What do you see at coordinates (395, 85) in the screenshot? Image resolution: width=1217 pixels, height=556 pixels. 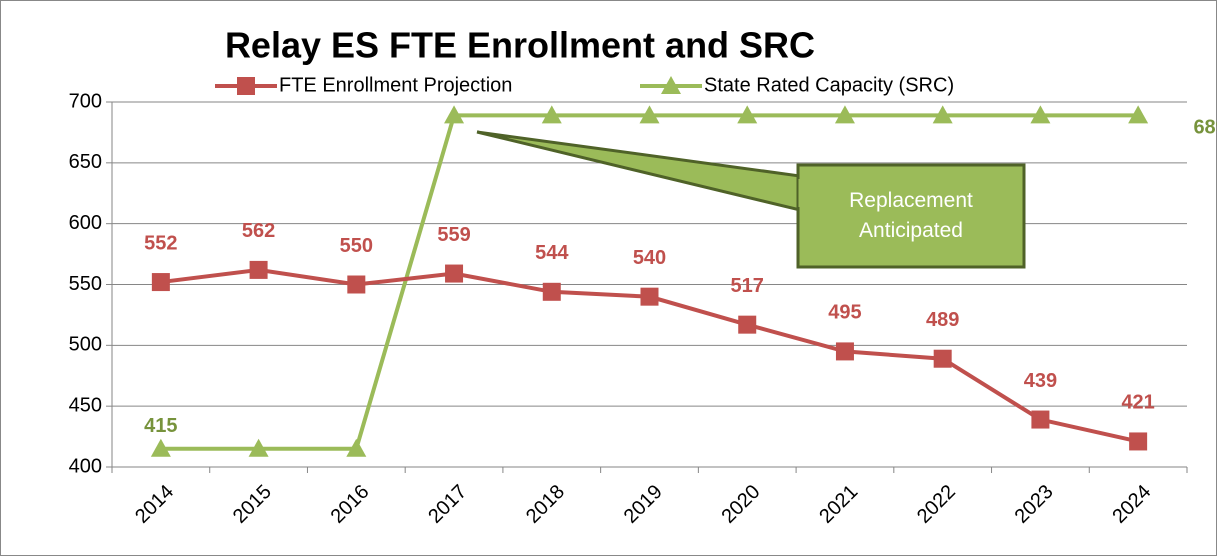 I see `legend-label: FTE Enrollment Projection` at bounding box center [395, 85].